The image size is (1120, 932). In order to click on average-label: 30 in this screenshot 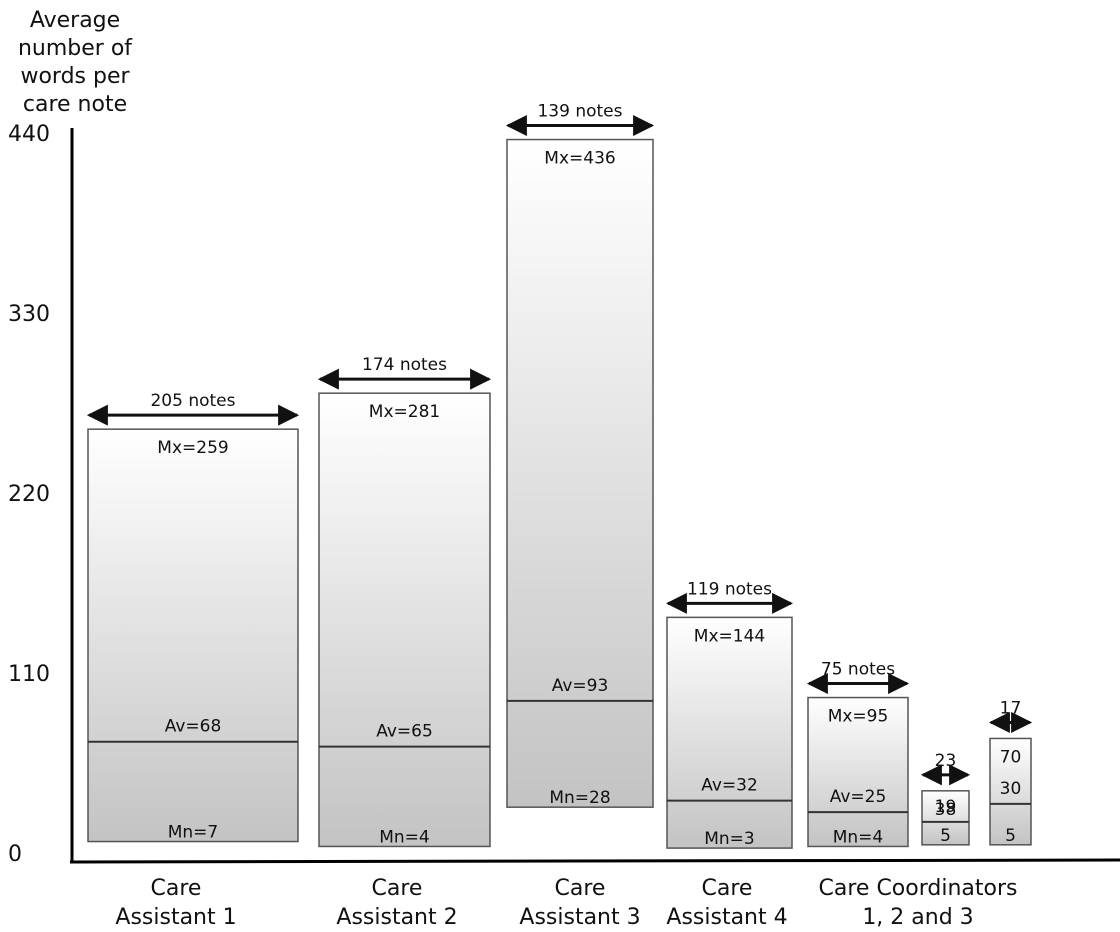, I will do `click(1011, 789)`.